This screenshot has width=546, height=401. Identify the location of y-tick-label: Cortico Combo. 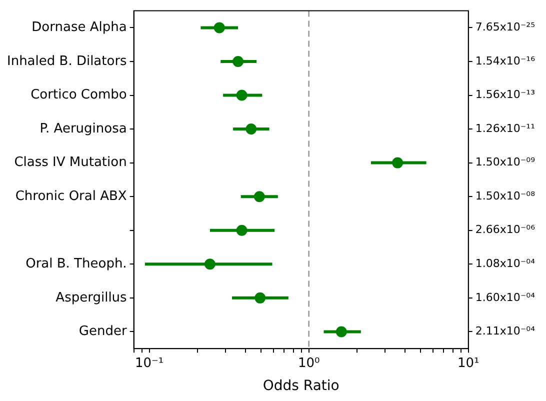
(78, 95).